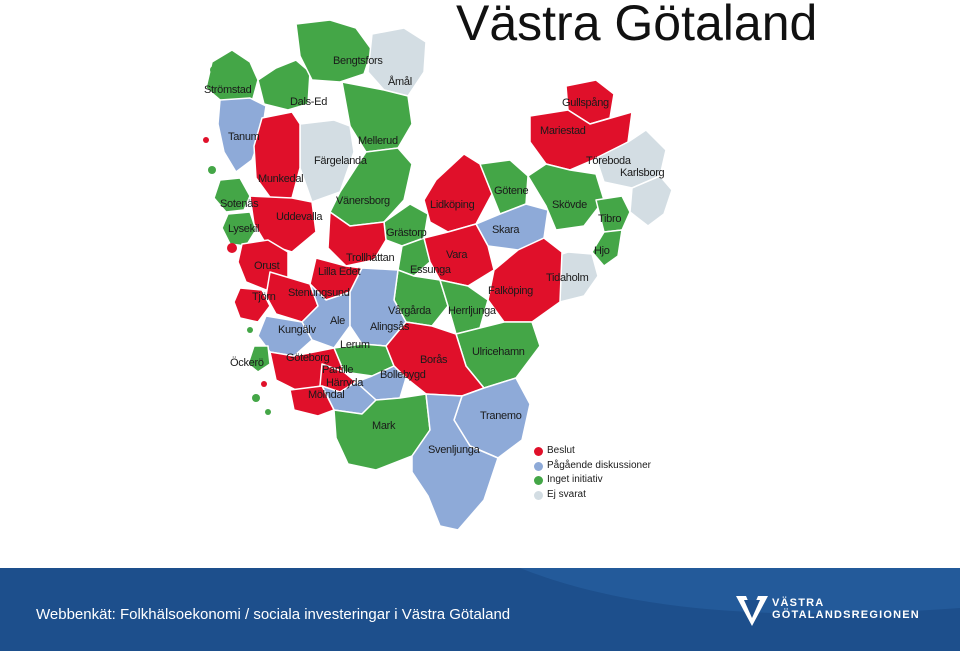 Image resolution: width=960 pixels, height=651 pixels. What do you see at coordinates (232, 195) in the screenshot?
I see `municipality-sotenas` at bounding box center [232, 195].